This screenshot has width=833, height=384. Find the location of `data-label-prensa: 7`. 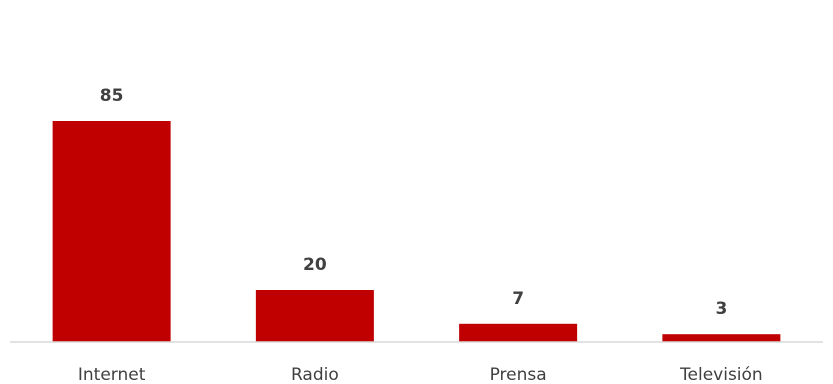

data-label-prensa: 7 is located at coordinates (518, 299).